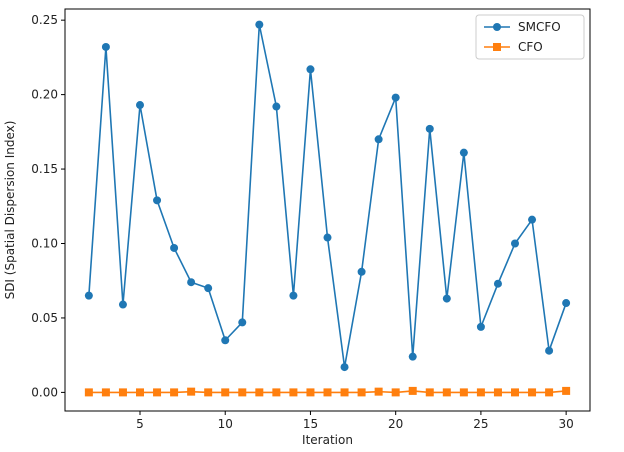  Describe the element at coordinates (565, 424) in the screenshot. I see `x-tick-label: 30` at that location.